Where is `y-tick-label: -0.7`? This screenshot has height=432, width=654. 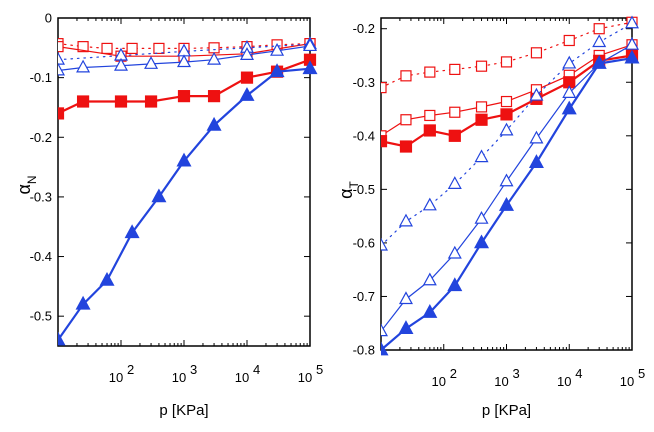
y-tick-label: -0.7 is located at coordinates (364, 296).